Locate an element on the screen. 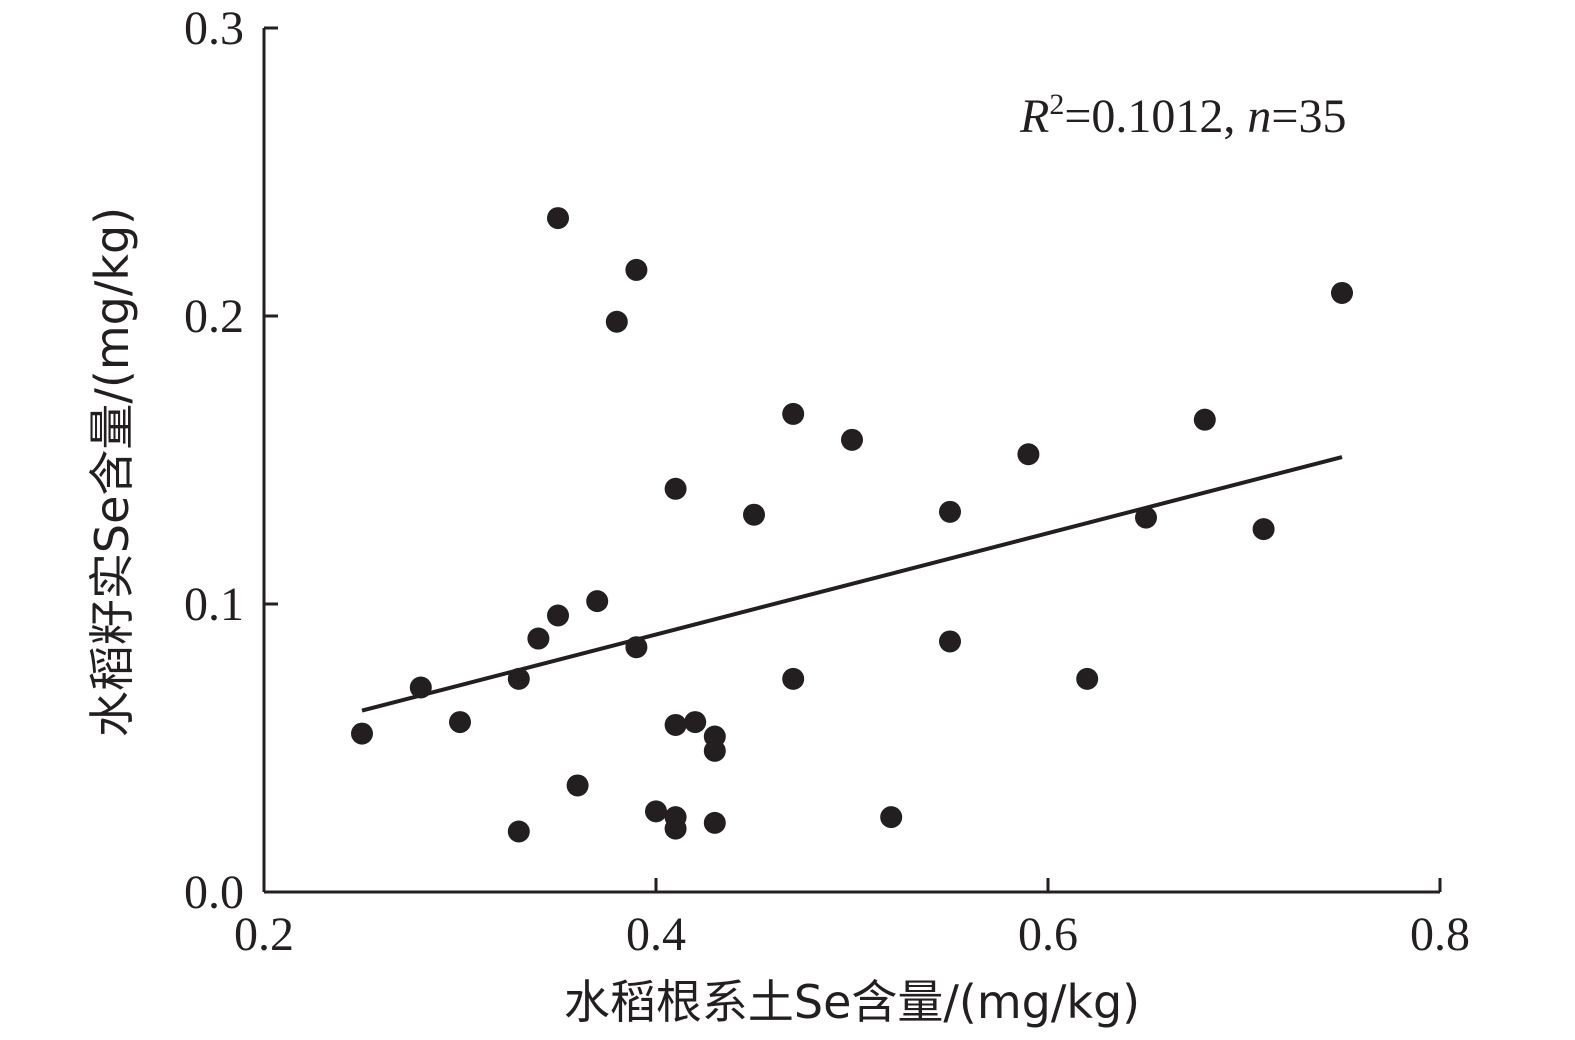 This screenshot has width=1575, height=1040. r-value: =0.1012, is located at coordinates (1155, 116).